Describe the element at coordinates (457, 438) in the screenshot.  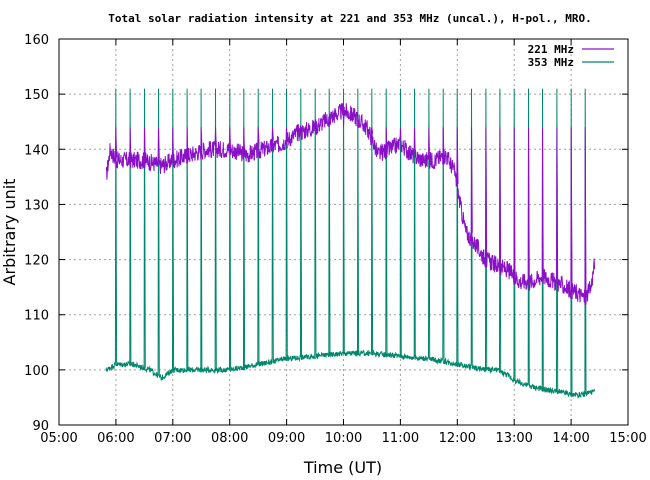
I see `x-tick-label: 12:00` at that location.